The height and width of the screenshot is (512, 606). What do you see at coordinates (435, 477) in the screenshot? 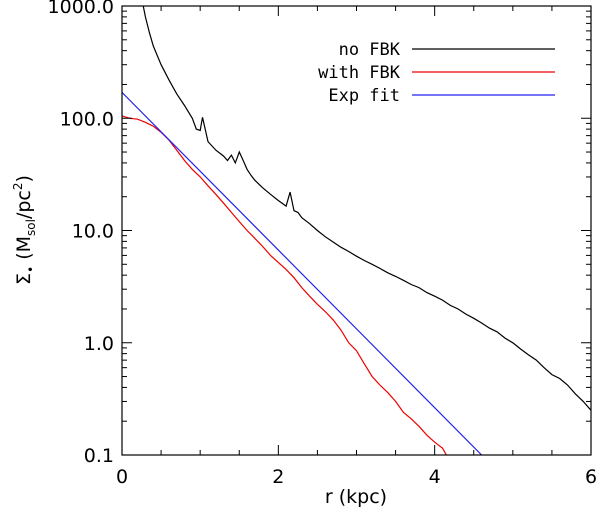
I see `x-tick-label: 4` at bounding box center [435, 477].